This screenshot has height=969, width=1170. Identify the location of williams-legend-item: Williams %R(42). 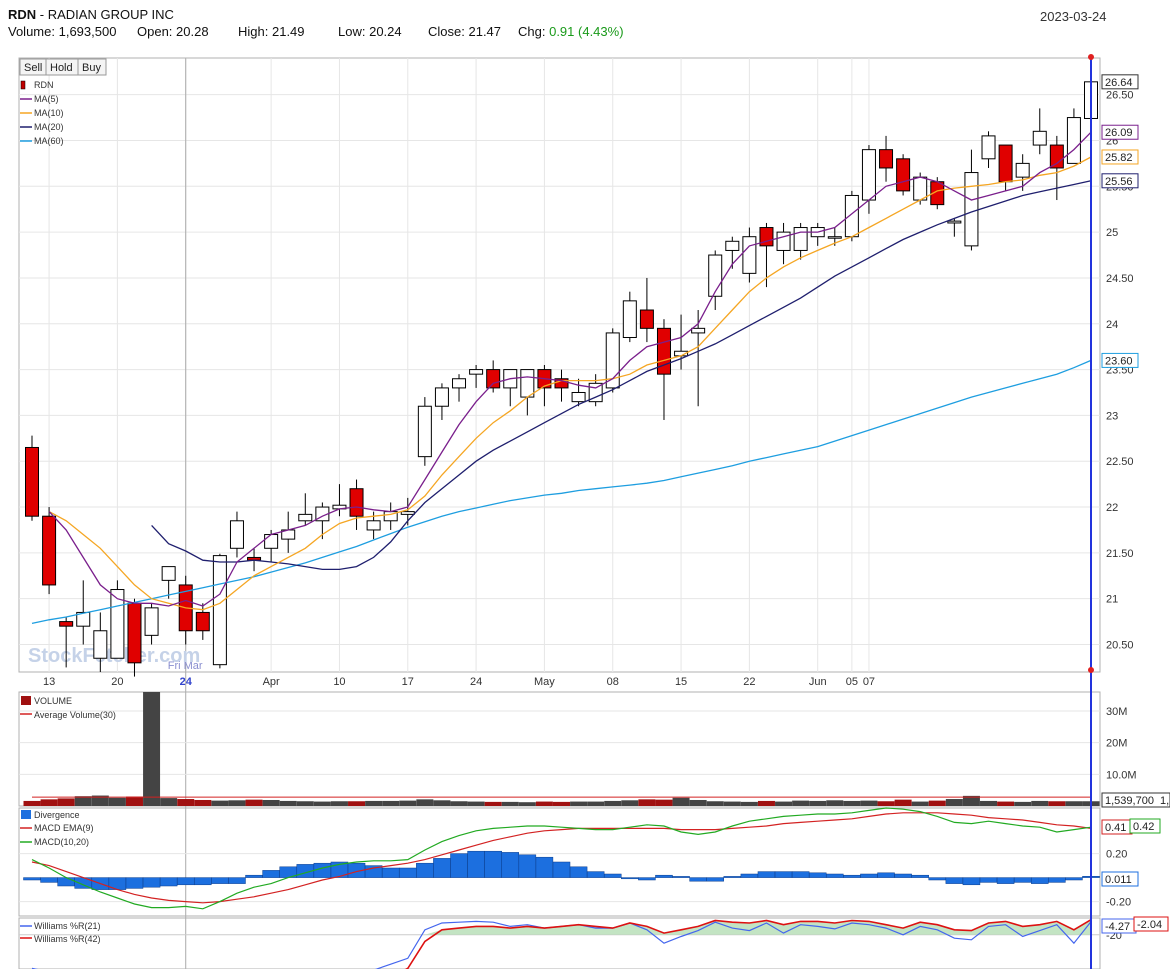
(67, 939).